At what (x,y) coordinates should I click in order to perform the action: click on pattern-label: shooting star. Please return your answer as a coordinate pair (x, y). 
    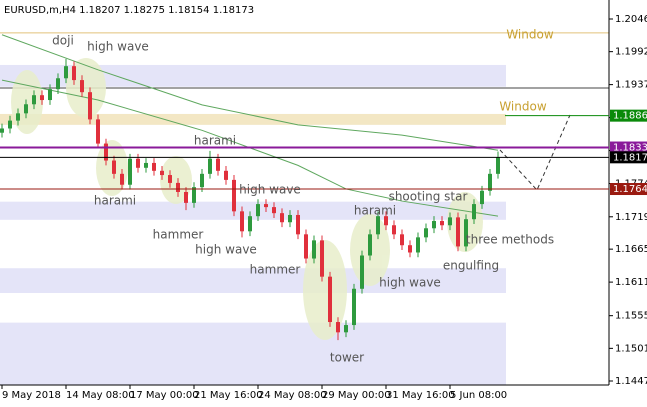
    Looking at the image, I should click on (428, 197).